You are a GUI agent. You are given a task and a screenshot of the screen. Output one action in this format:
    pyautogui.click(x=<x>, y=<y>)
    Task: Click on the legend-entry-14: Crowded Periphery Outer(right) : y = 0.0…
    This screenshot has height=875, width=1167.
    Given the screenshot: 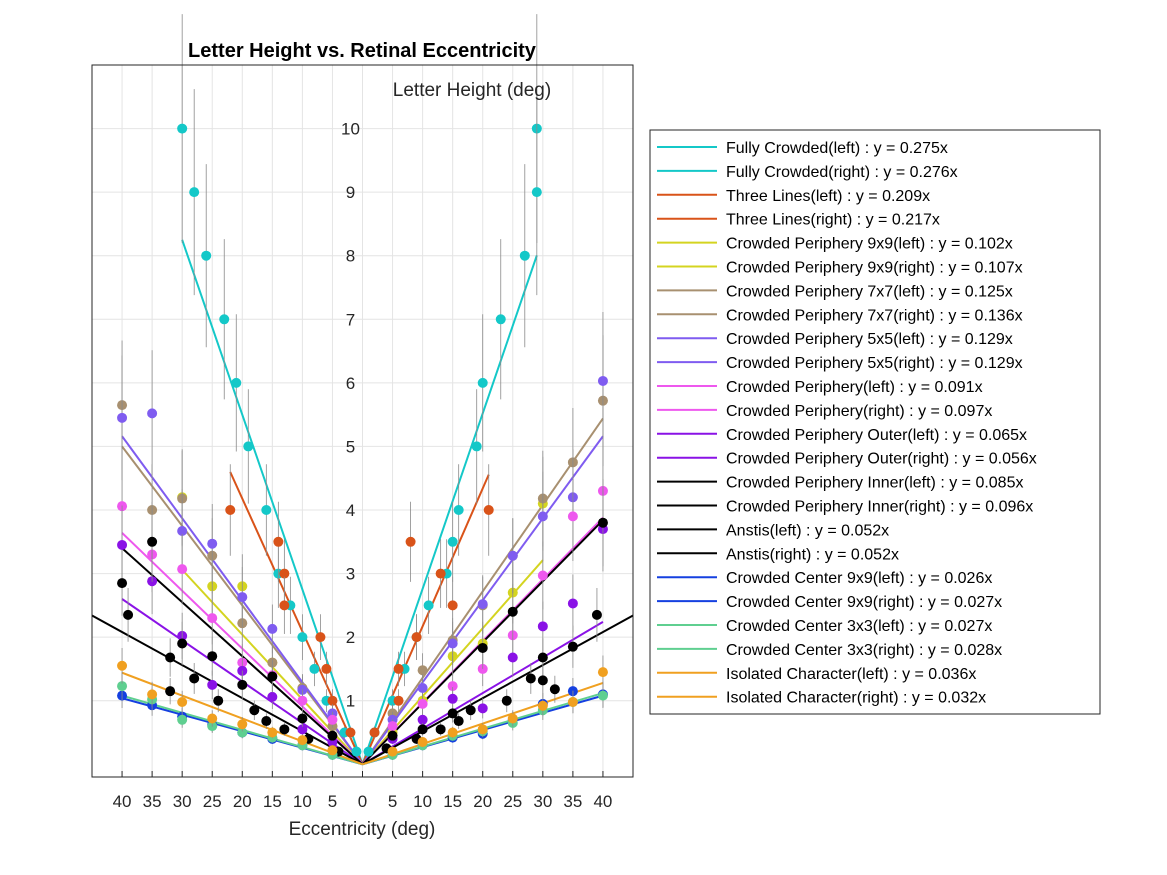 What is the action you would take?
    pyautogui.click(x=881, y=459)
    